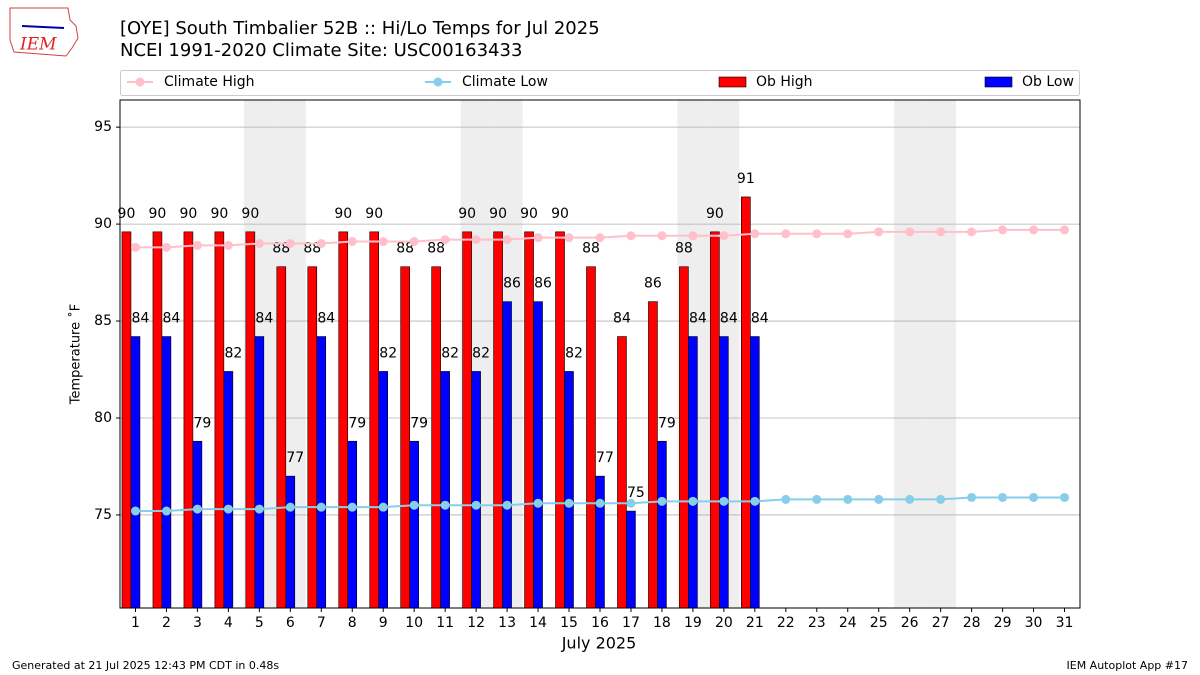 The image size is (1200, 675). What do you see at coordinates (941, 623) in the screenshot?
I see `x-tick-label: 27` at bounding box center [941, 623].